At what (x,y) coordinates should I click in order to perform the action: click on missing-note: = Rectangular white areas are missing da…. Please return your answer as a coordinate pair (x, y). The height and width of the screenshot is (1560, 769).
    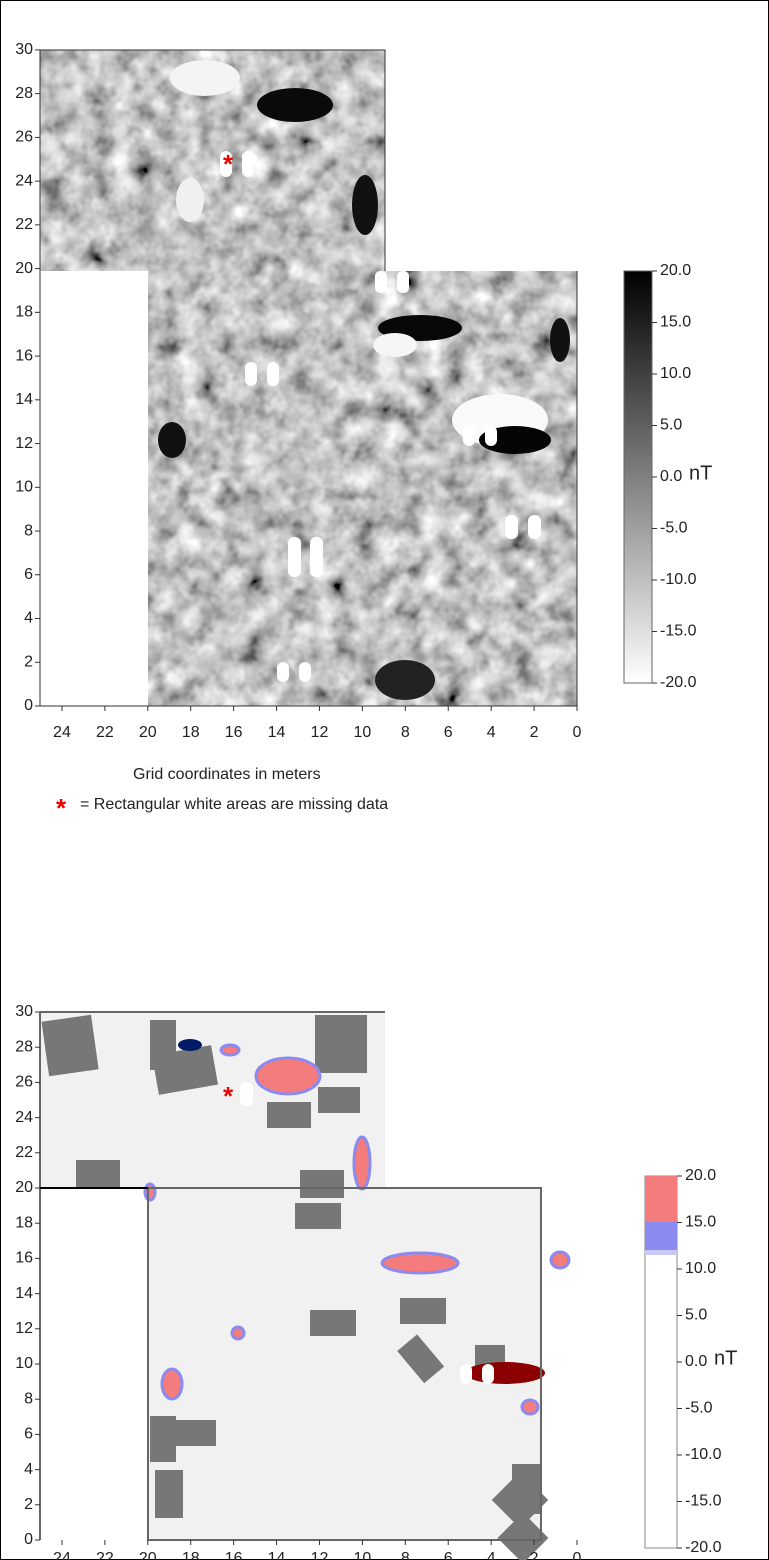
    Looking at the image, I should click on (234, 804).